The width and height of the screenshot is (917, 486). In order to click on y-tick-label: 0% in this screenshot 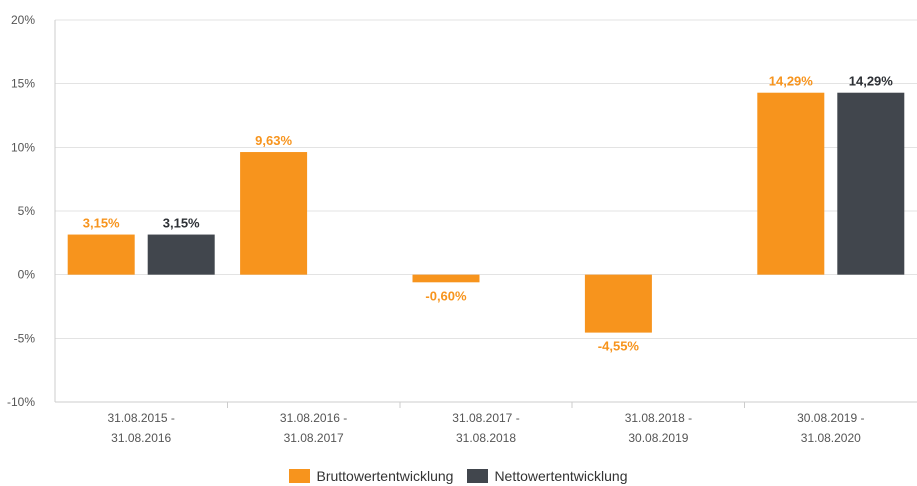, I will do `click(27, 275)`.